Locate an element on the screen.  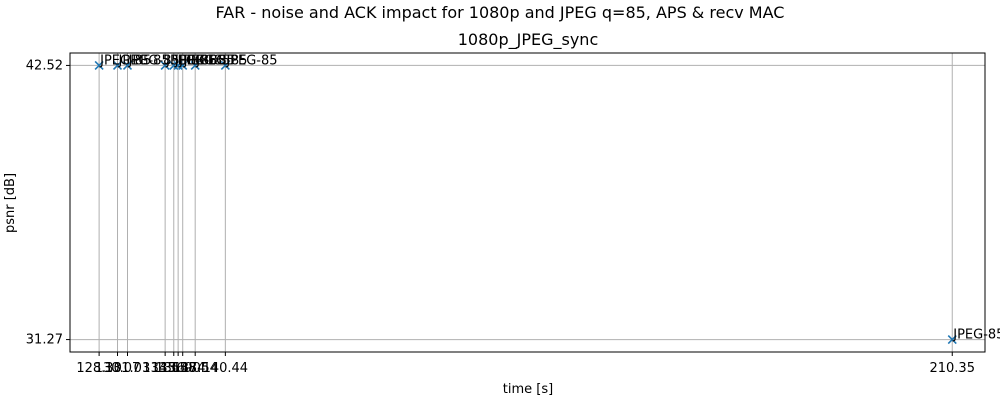
x-tick-label: 131.03 is located at coordinates (128, 368).